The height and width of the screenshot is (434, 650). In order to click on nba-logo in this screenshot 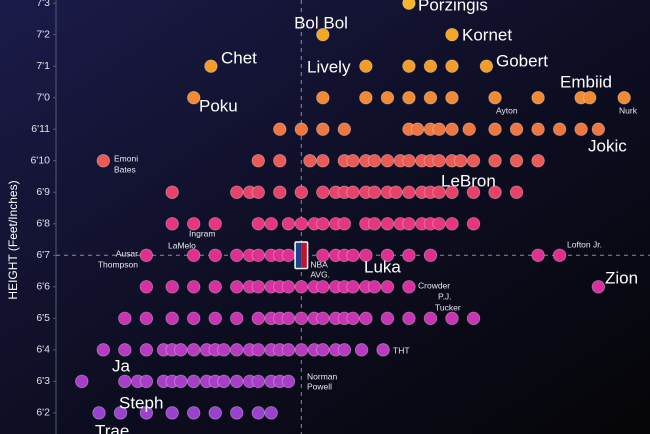, I will do `click(301, 255)`.